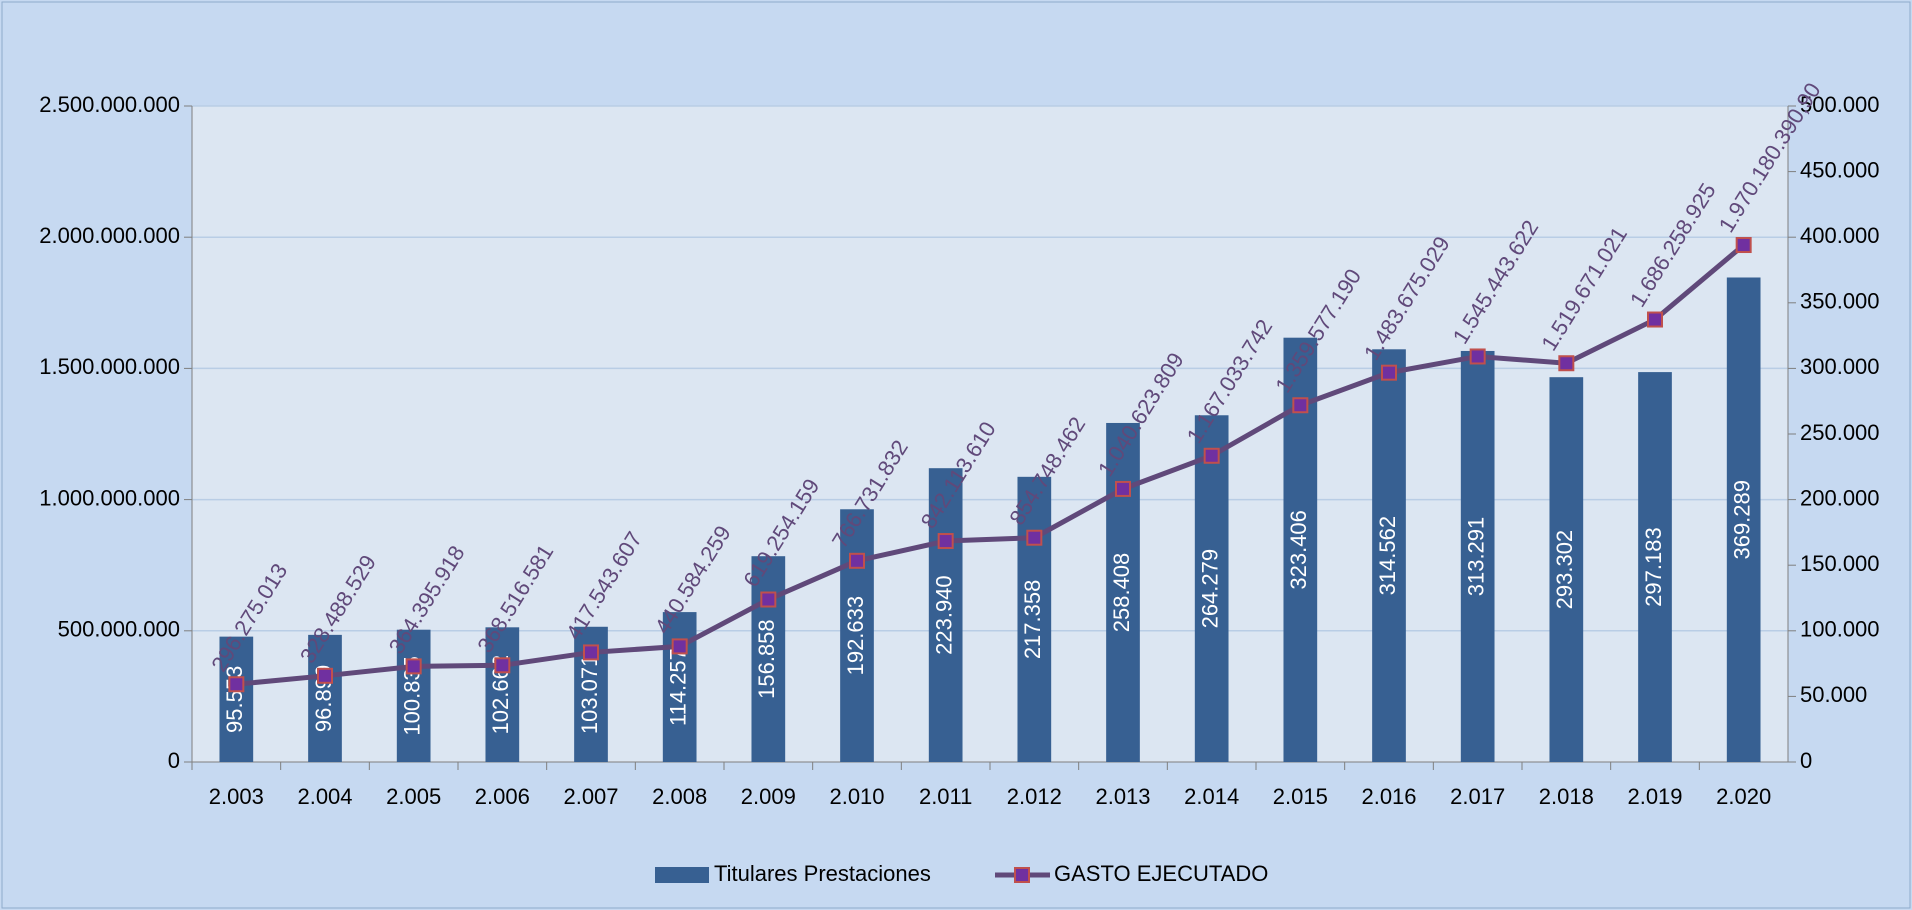 Image resolution: width=1912 pixels, height=910 pixels. I want to click on x-tick-label: 2.015, so click(1300, 796).